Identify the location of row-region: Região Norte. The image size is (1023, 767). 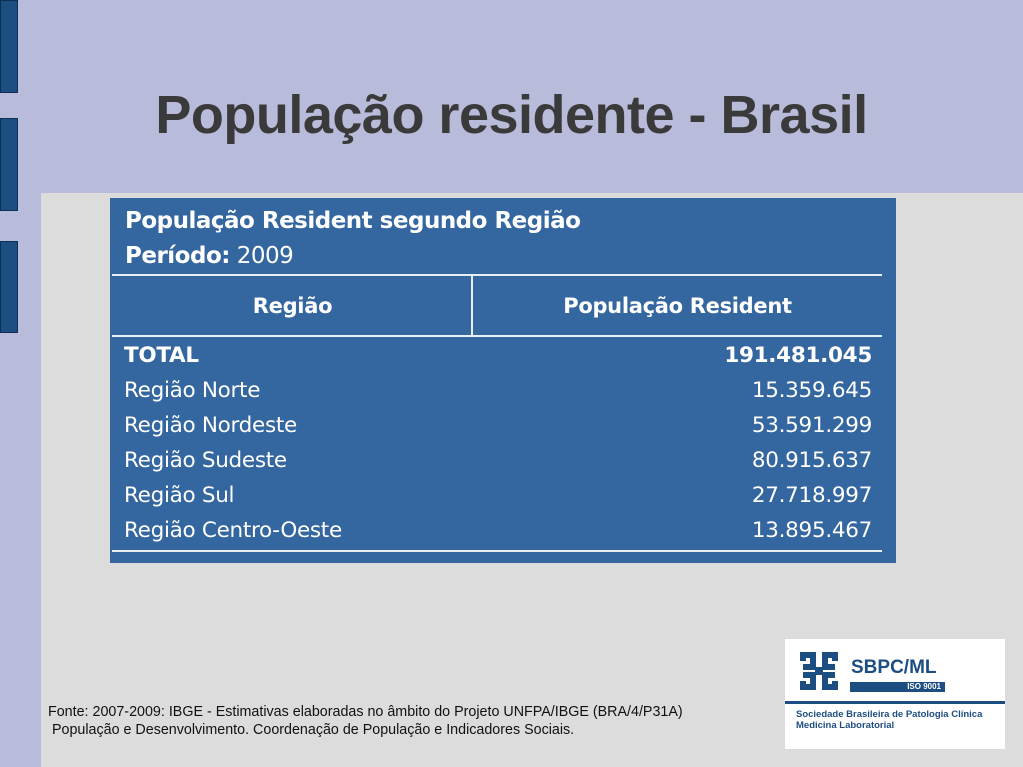
(192, 390).